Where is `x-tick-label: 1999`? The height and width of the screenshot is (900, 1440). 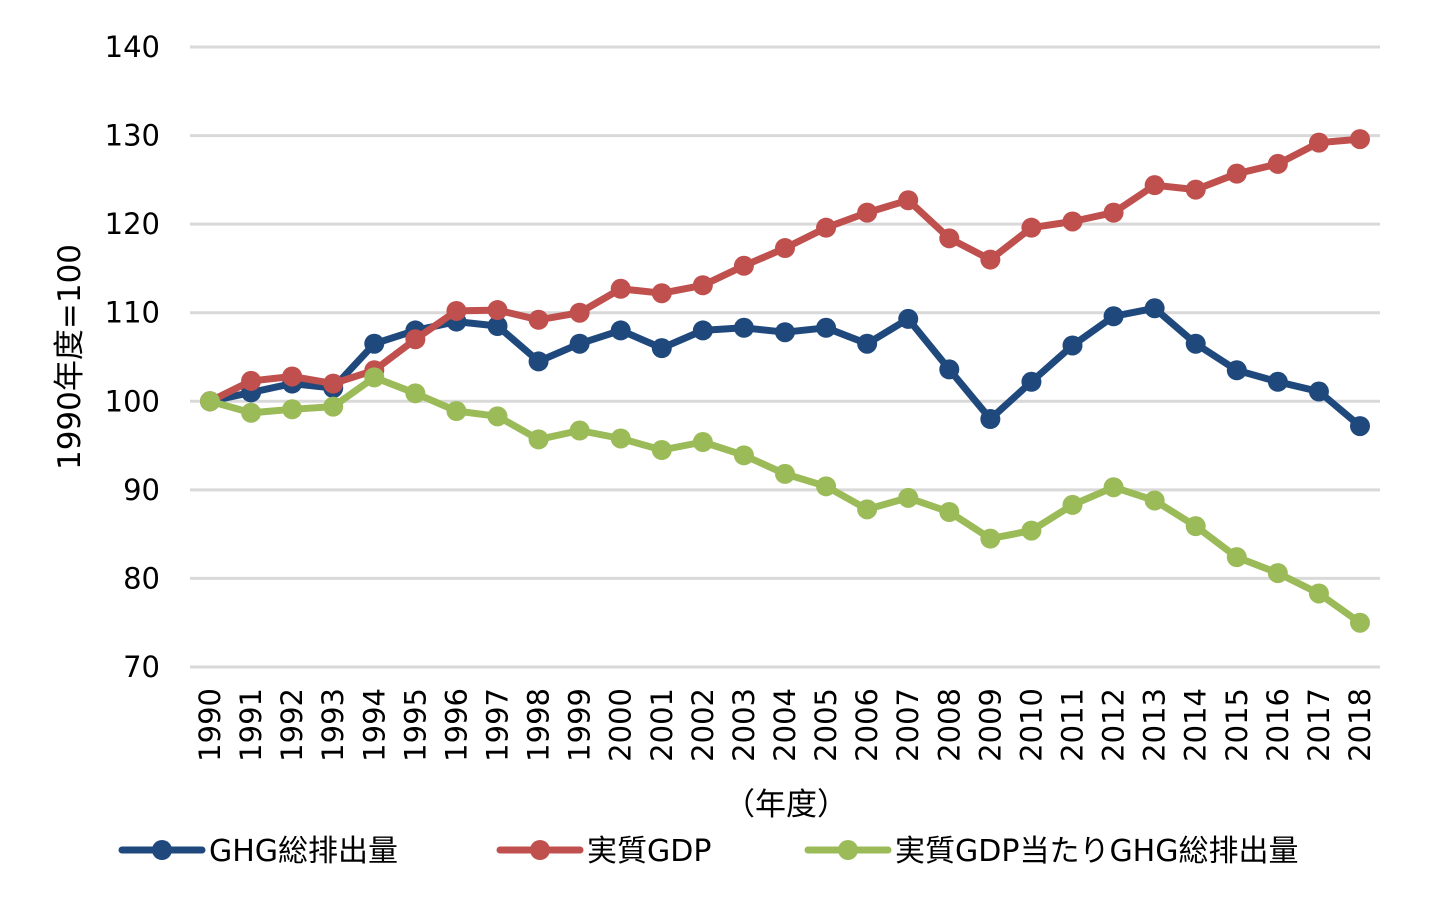
x-tick-label: 1999 is located at coordinates (580, 725).